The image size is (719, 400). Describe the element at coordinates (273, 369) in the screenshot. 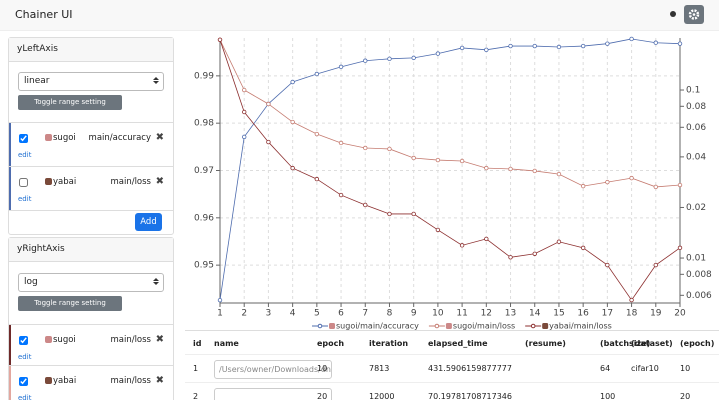

I see `name-input: /Users/owner/Downloads/dn` at that location.